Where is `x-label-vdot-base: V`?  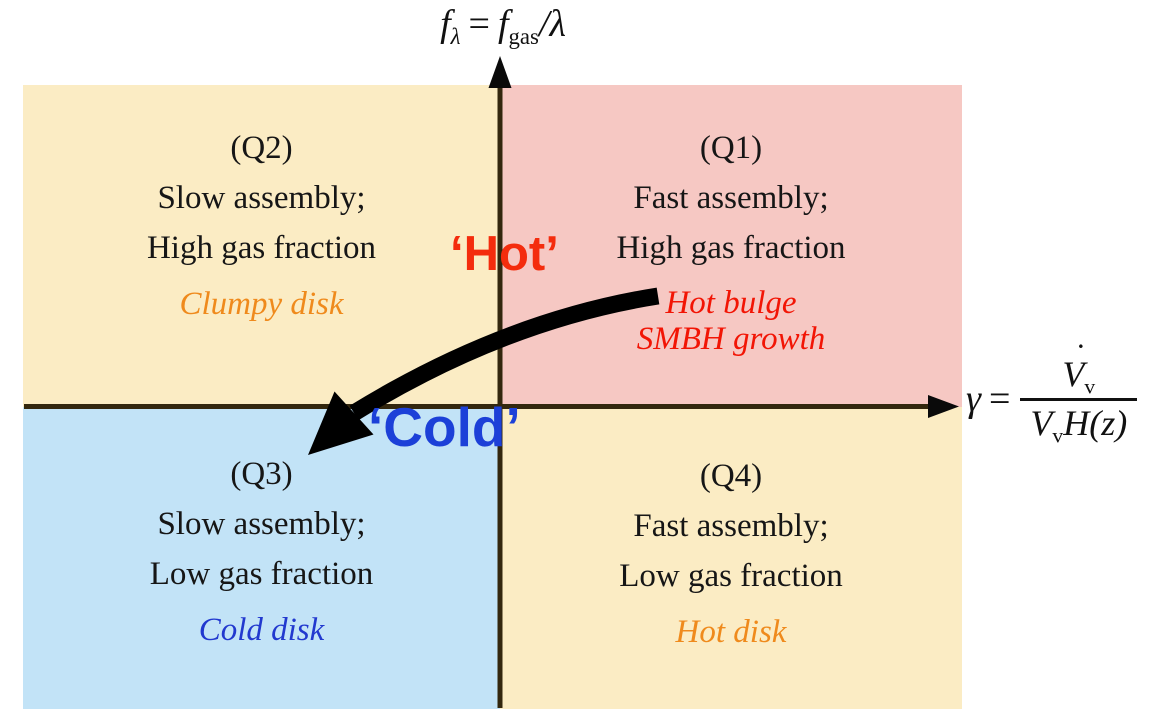 x-label-vdot-base: V is located at coordinates (1073, 373).